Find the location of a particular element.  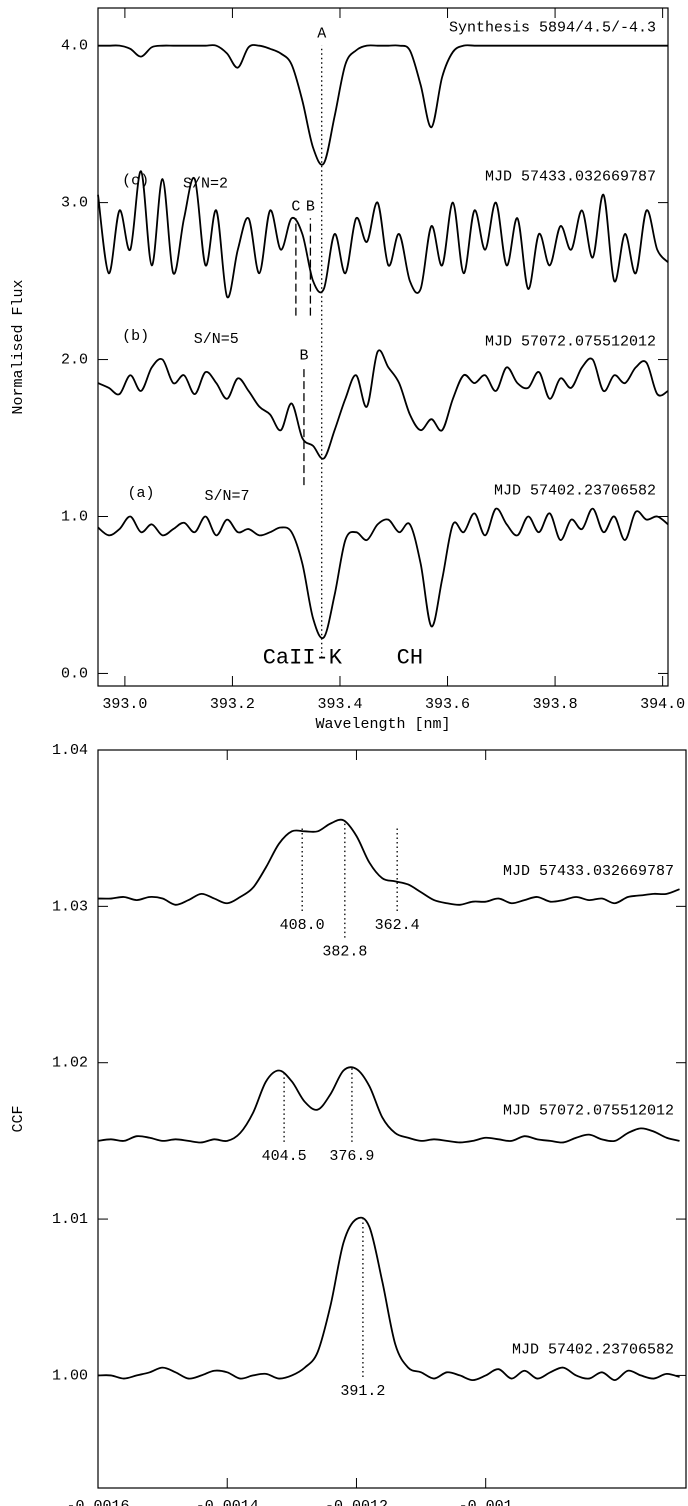

marker-label: A is located at coordinates (321, 34).